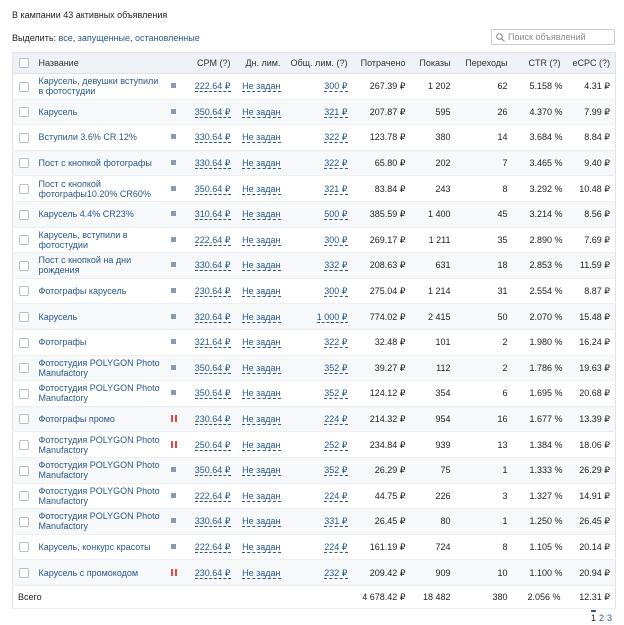  I want to click on ad-name: Карусель с промокодом, so click(99, 572).